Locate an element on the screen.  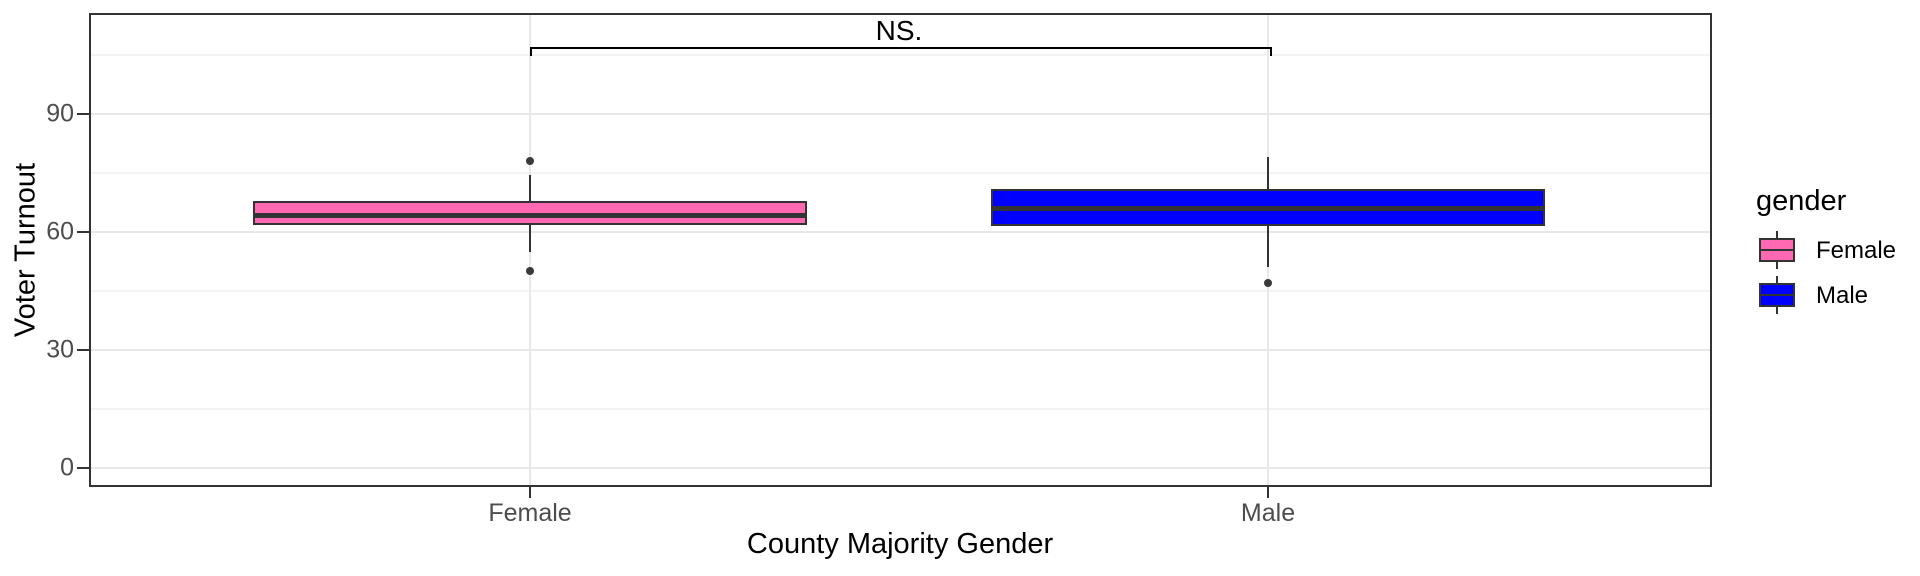
whisker-upper-male is located at coordinates (1268, 173).